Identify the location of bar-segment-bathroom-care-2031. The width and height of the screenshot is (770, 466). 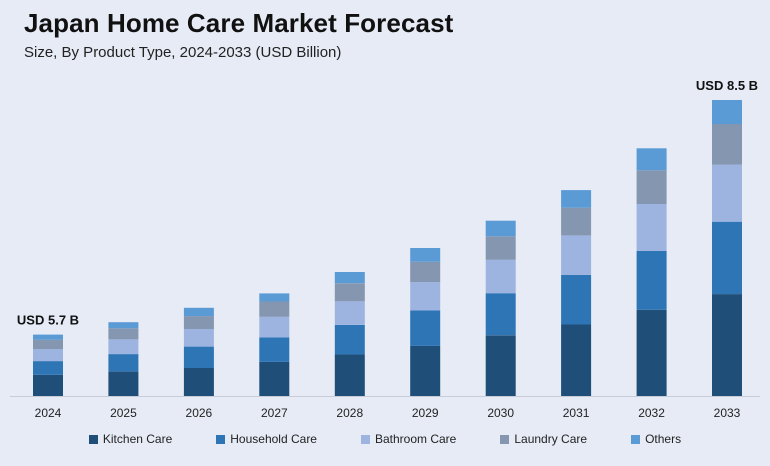
(576, 255).